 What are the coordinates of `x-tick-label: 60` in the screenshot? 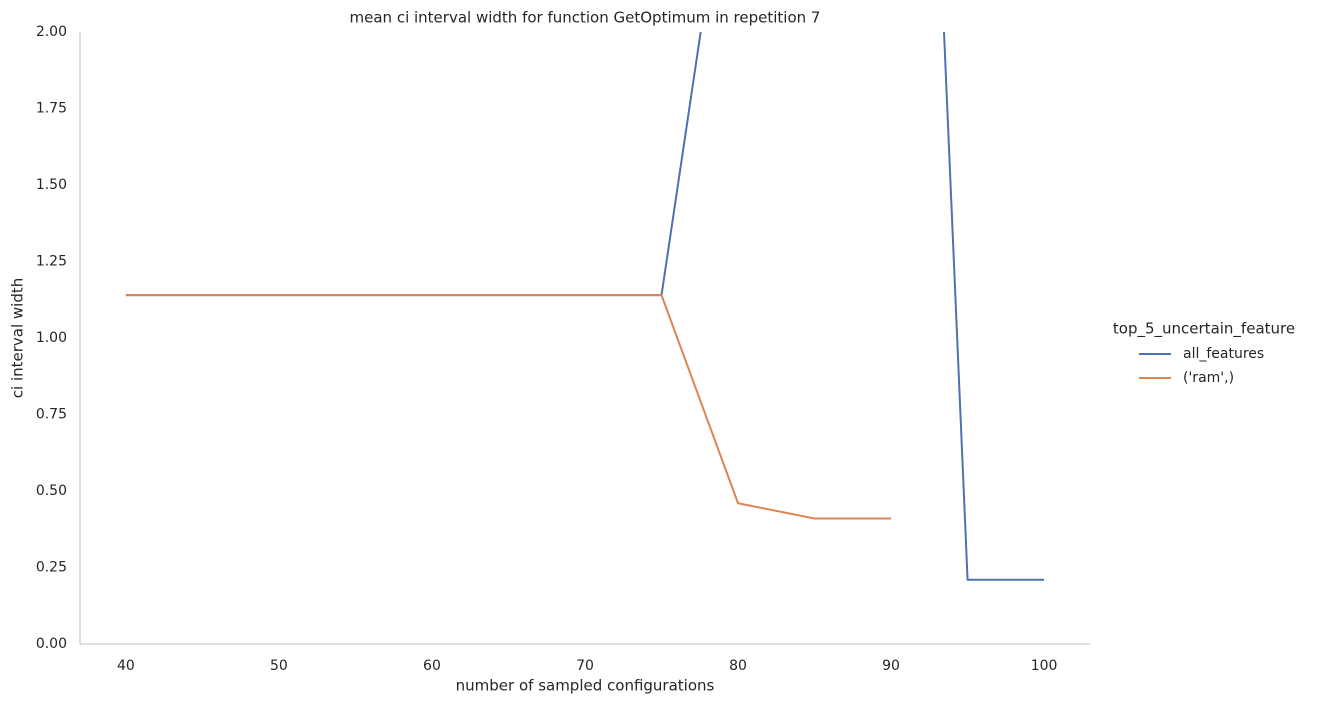 It's located at (432, 666).